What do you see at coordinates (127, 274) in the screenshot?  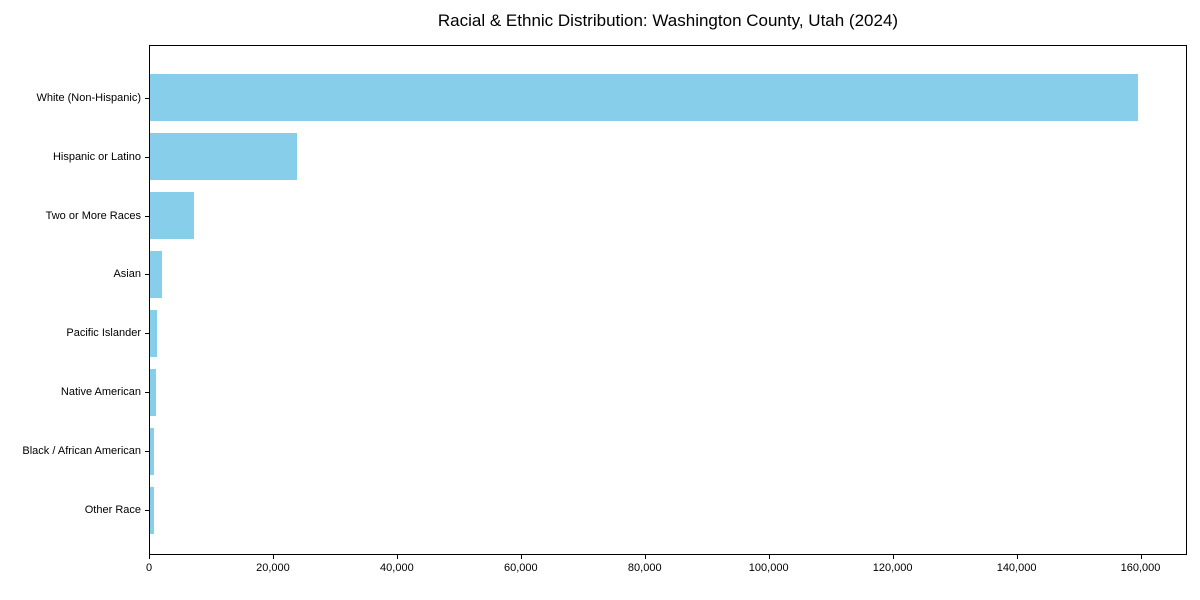 I see `y-tick-label: Asian` at bounding box center [127, 274].